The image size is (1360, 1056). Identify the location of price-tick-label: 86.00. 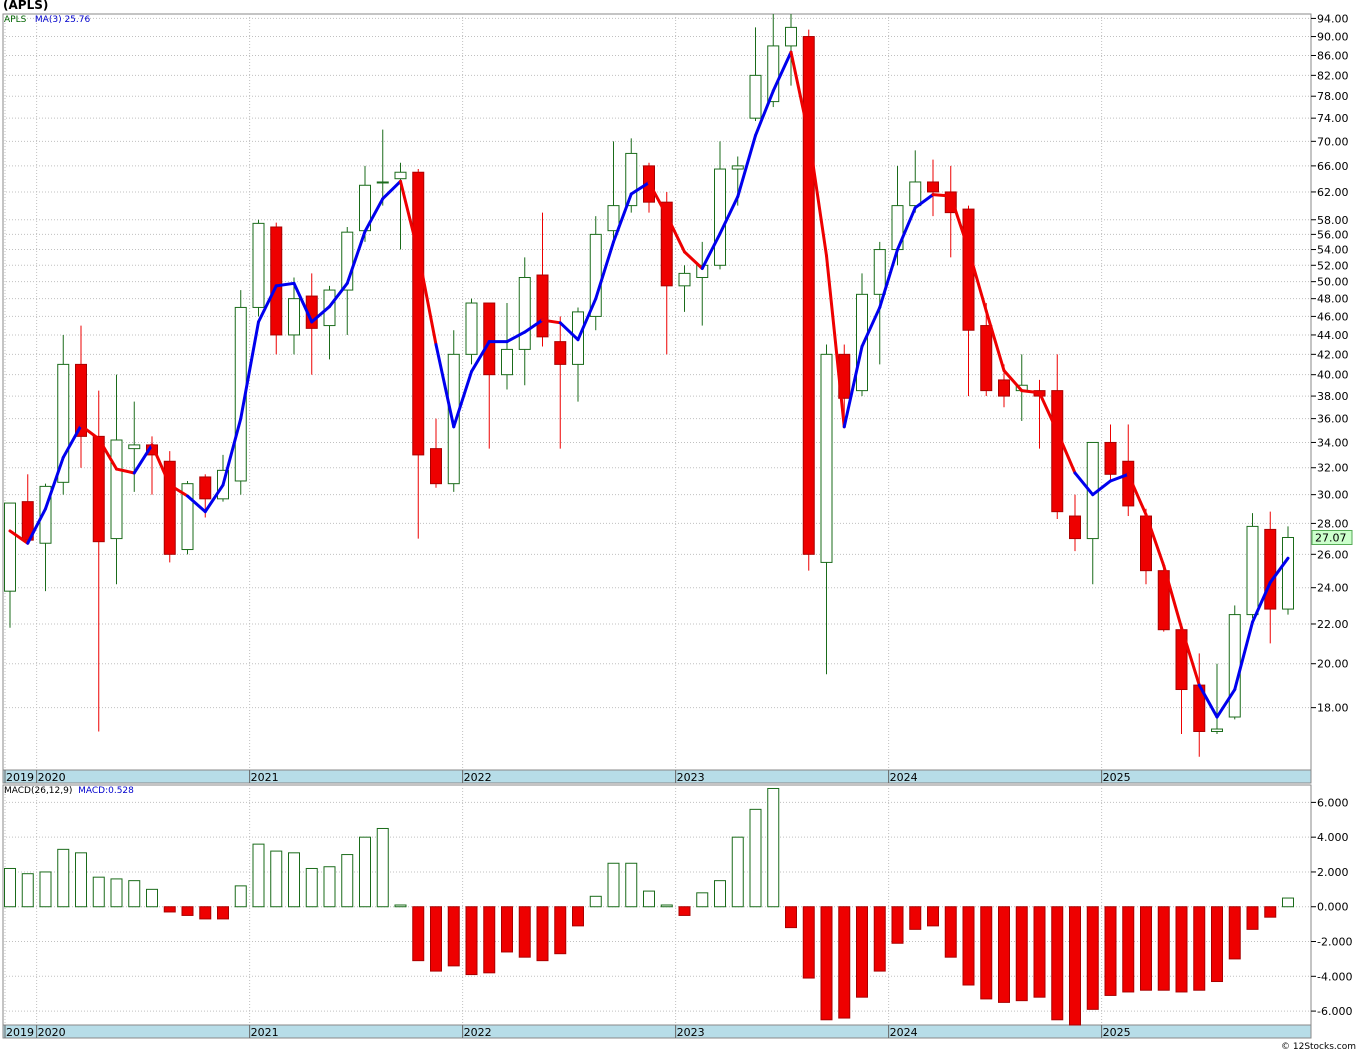
(1333, 56).